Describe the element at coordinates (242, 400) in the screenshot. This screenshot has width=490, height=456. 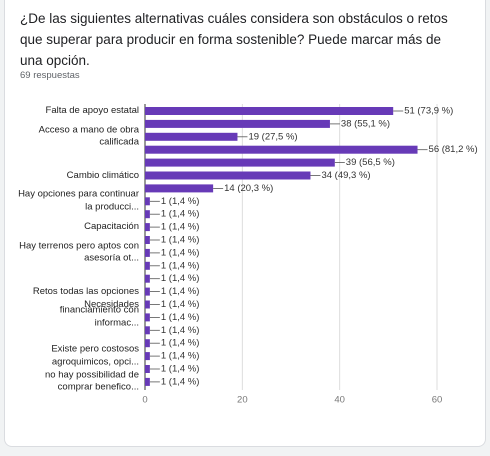
I see `x-tick-label: 20` at that location.